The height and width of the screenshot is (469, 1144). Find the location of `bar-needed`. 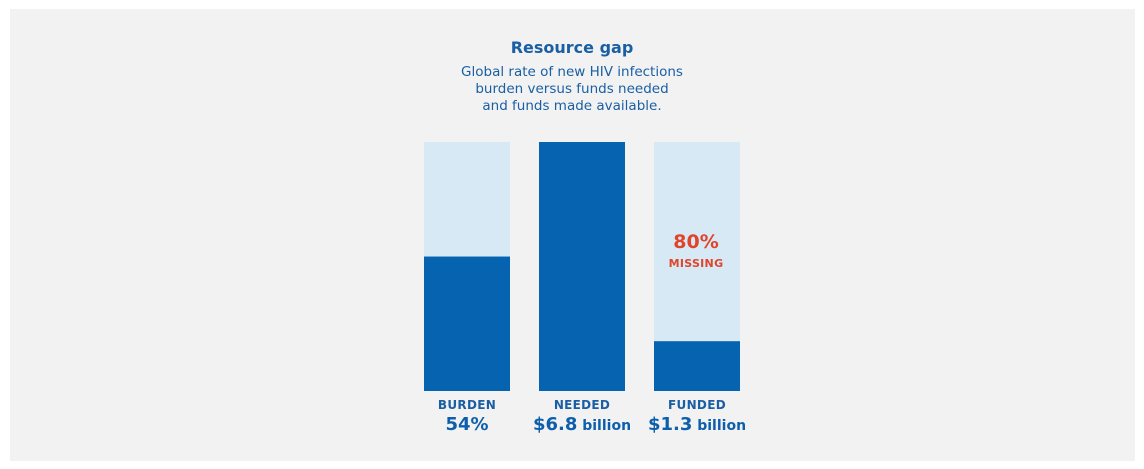

bar-needed is located at coordinates (582, 266).